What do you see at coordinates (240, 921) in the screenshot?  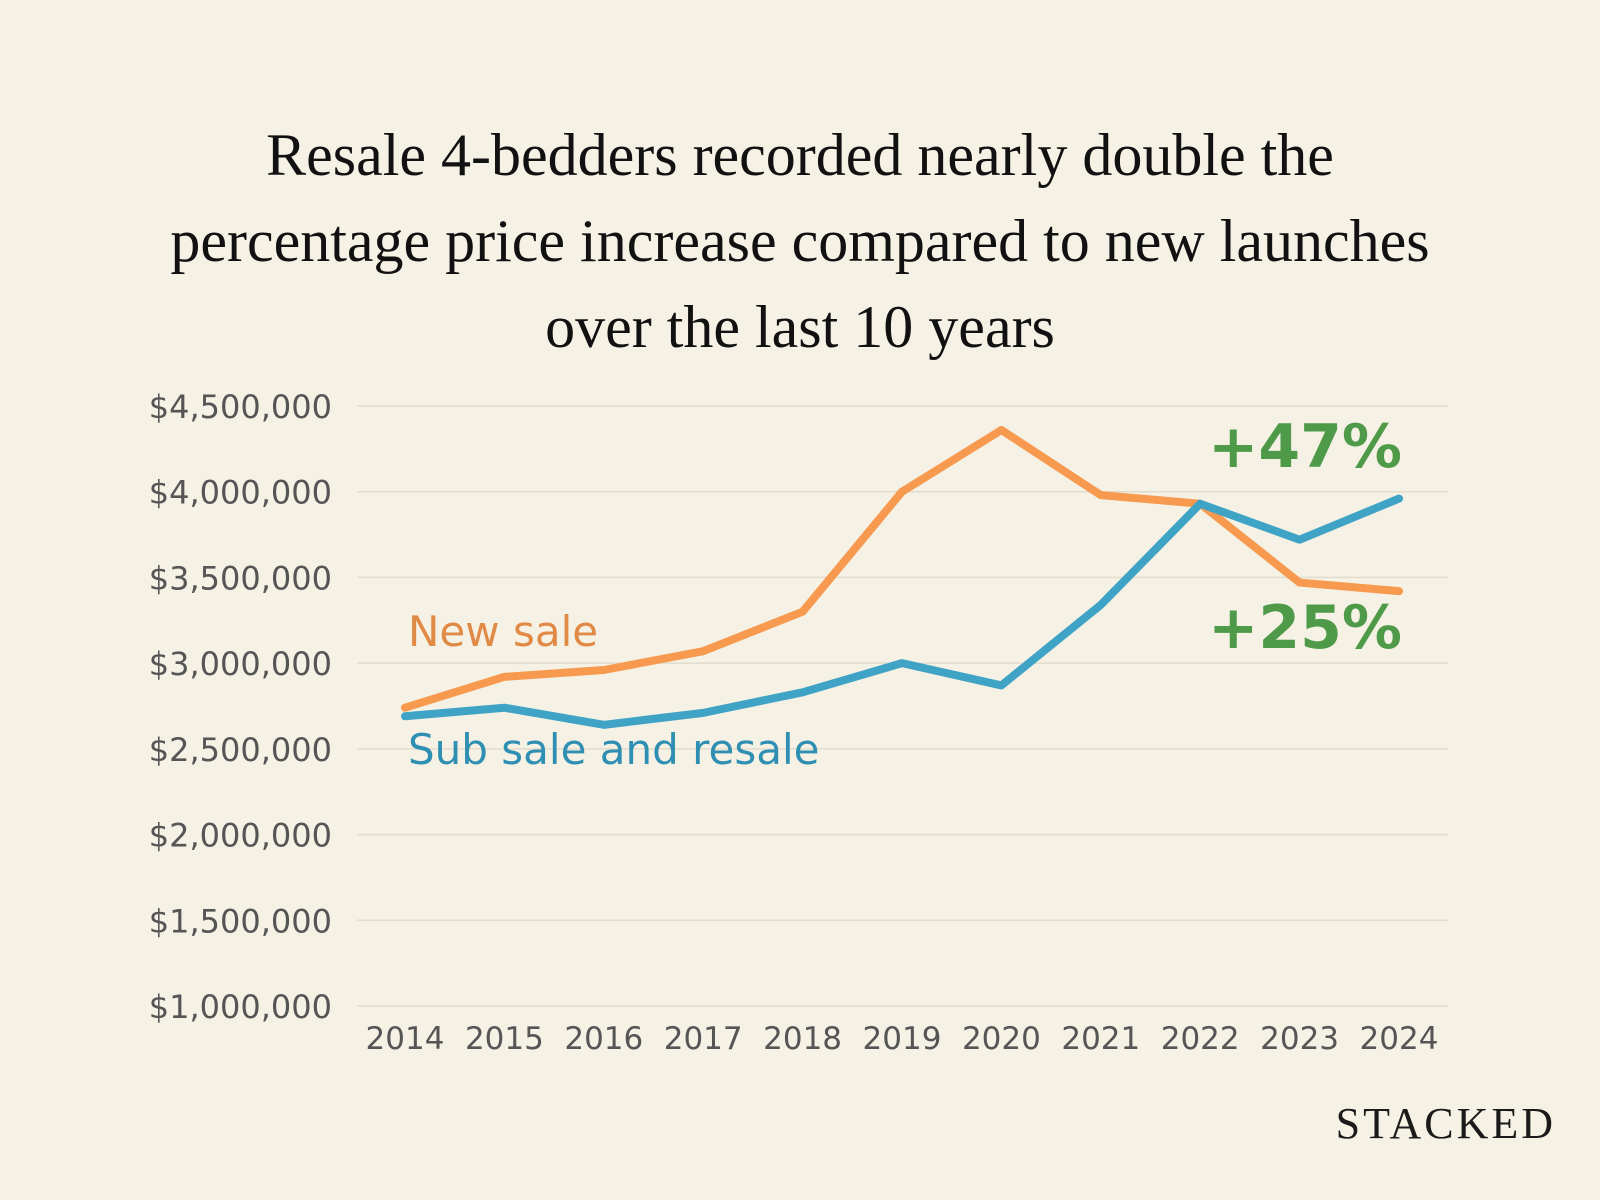 I see `y-tick-label: $1,500,000` at bounding box center [240, 921].